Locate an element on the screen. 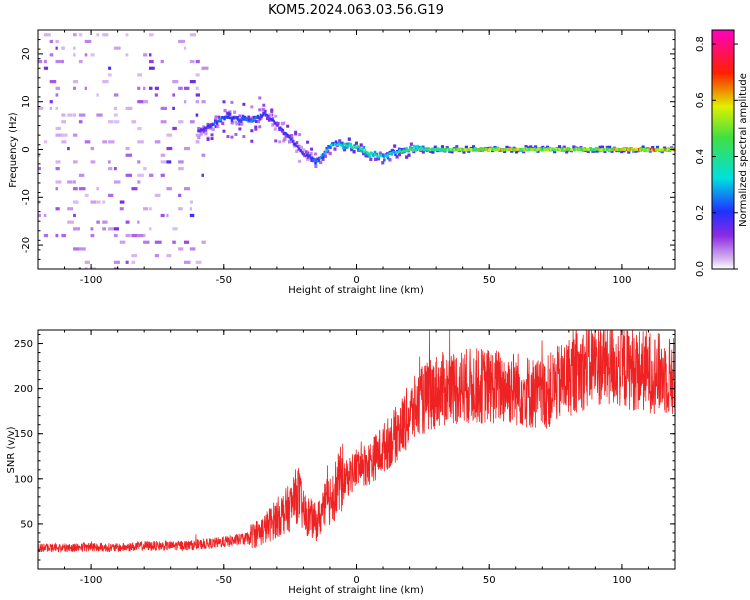 Image resolution: width=750 pixels, height=600 pixels. figure-title: KOM5.2024.063.03.56.G19 is located at coordinates (356, 10).